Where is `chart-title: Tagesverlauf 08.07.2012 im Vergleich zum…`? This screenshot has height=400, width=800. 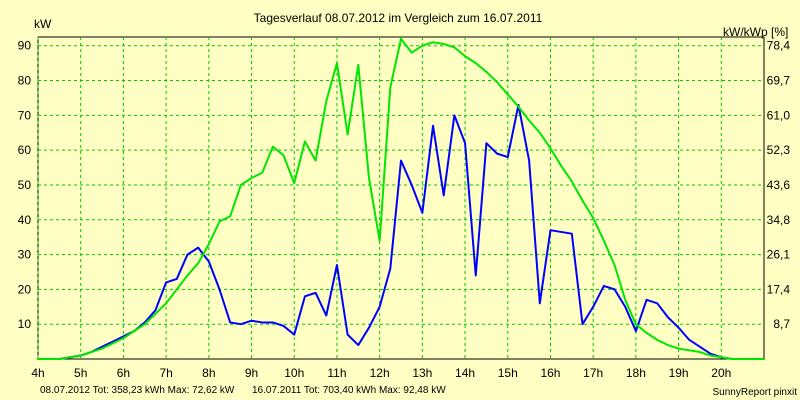
chart-title: Tagesverlauf 08.07.2012 im Vergleich zum… is located at coordinates (398, 18).